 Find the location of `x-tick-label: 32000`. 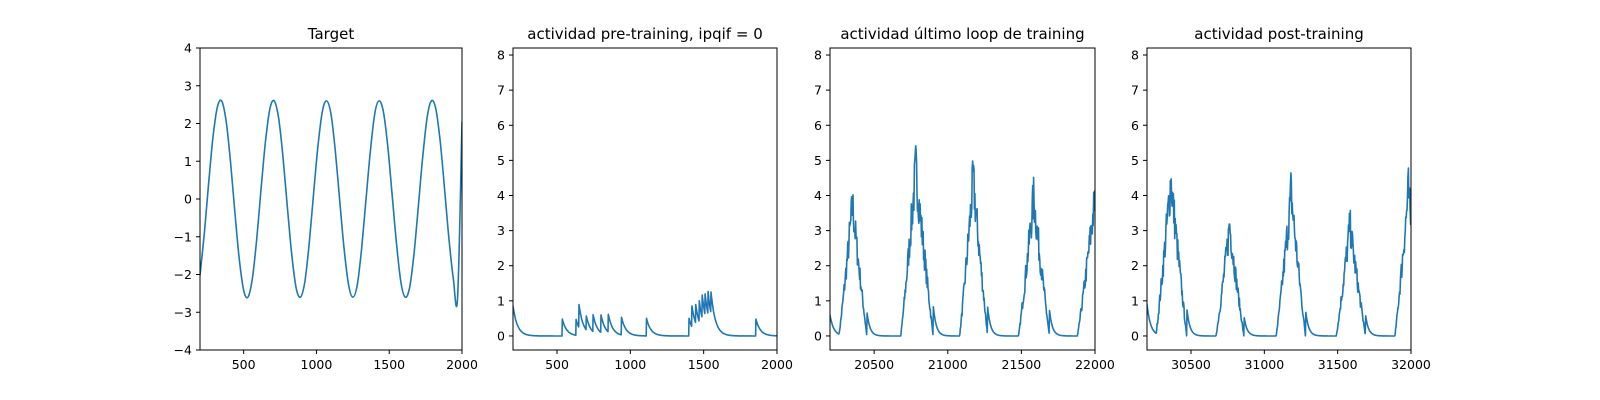

x-tick-label: 32000 is located at coordinates (1411, 364).